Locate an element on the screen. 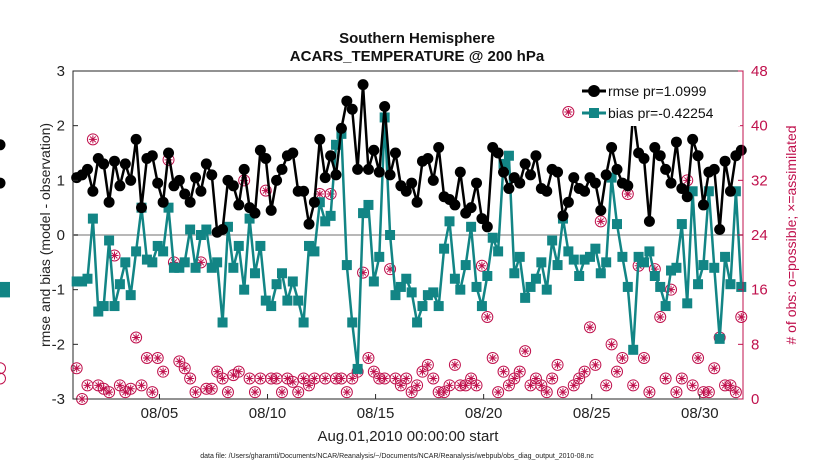 Image resolution: width=830 pixels, height=470 pixels. legend-rmse-label: rmse pr=1.0999 is located at coordinates (657, 91).